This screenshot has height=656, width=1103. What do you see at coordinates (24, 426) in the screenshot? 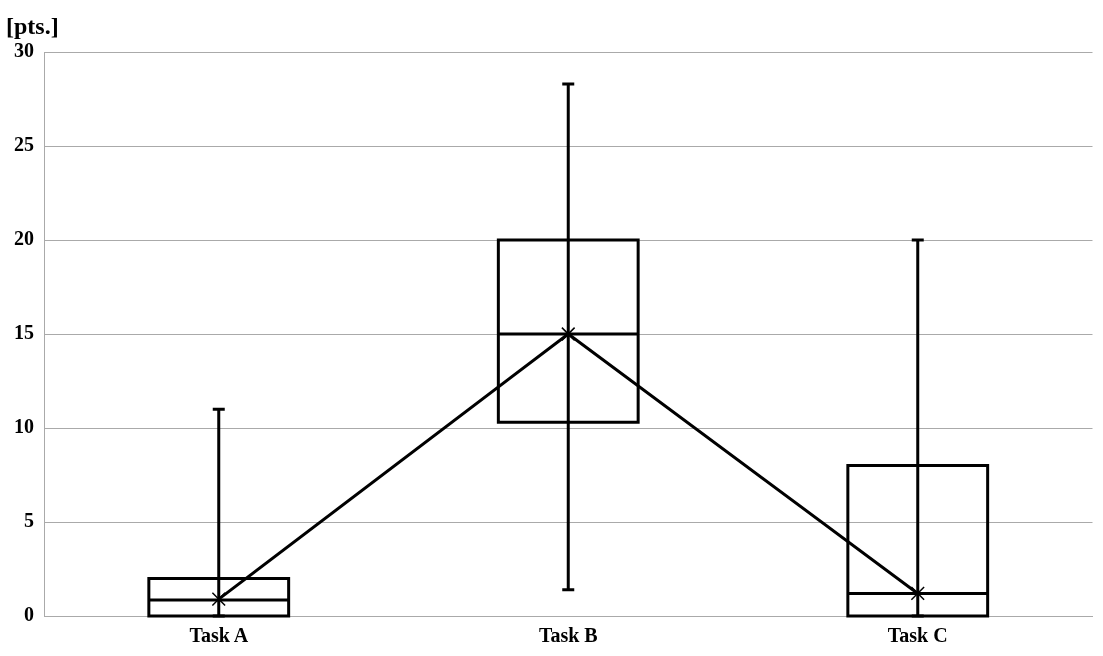
I see `y-tick-label: 10` at bounding box center [24, 426].